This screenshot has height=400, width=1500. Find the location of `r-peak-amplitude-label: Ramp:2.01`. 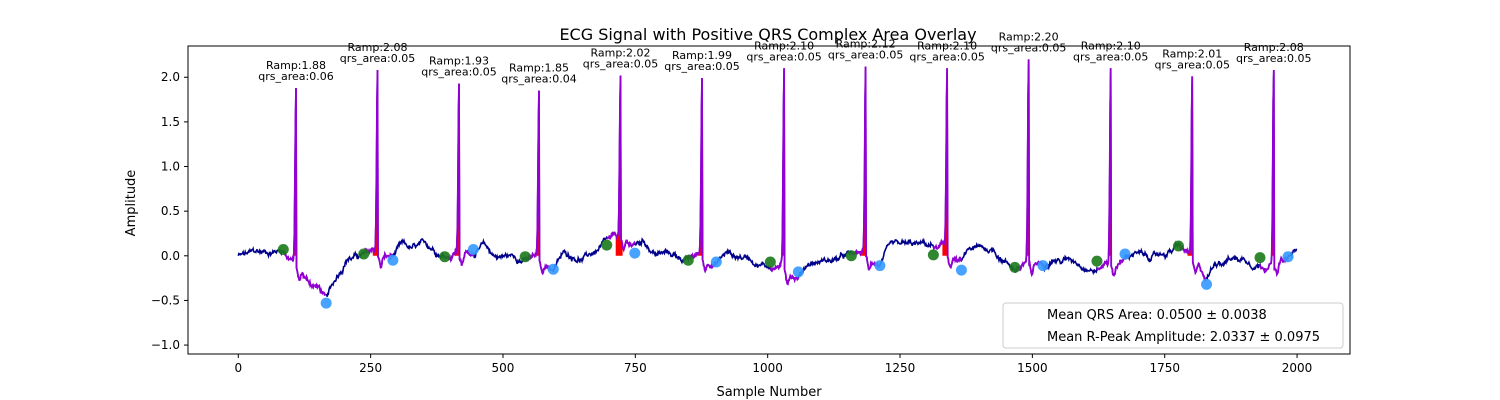

r-peak-amplitude-label: Ramp:2.01 is located at coordinates (1192, 53).